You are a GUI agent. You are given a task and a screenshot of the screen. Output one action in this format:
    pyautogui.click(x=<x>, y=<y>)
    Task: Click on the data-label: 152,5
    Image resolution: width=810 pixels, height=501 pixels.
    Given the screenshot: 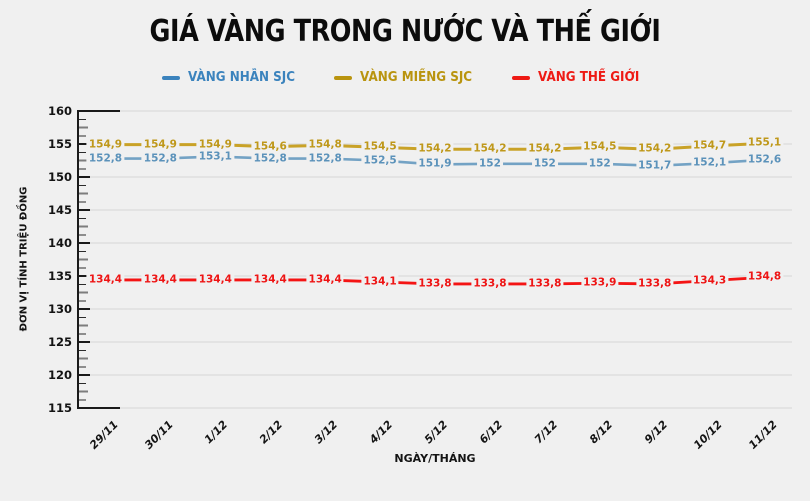 What is the action you would take?
    pyautogui.click(x=380, y=160)
    